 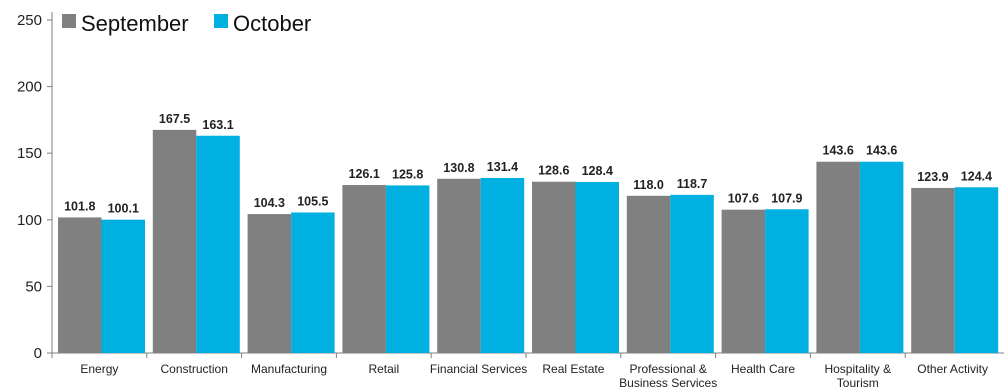 I want to click on y-tick-label: 200, so click(x=29, y=87).